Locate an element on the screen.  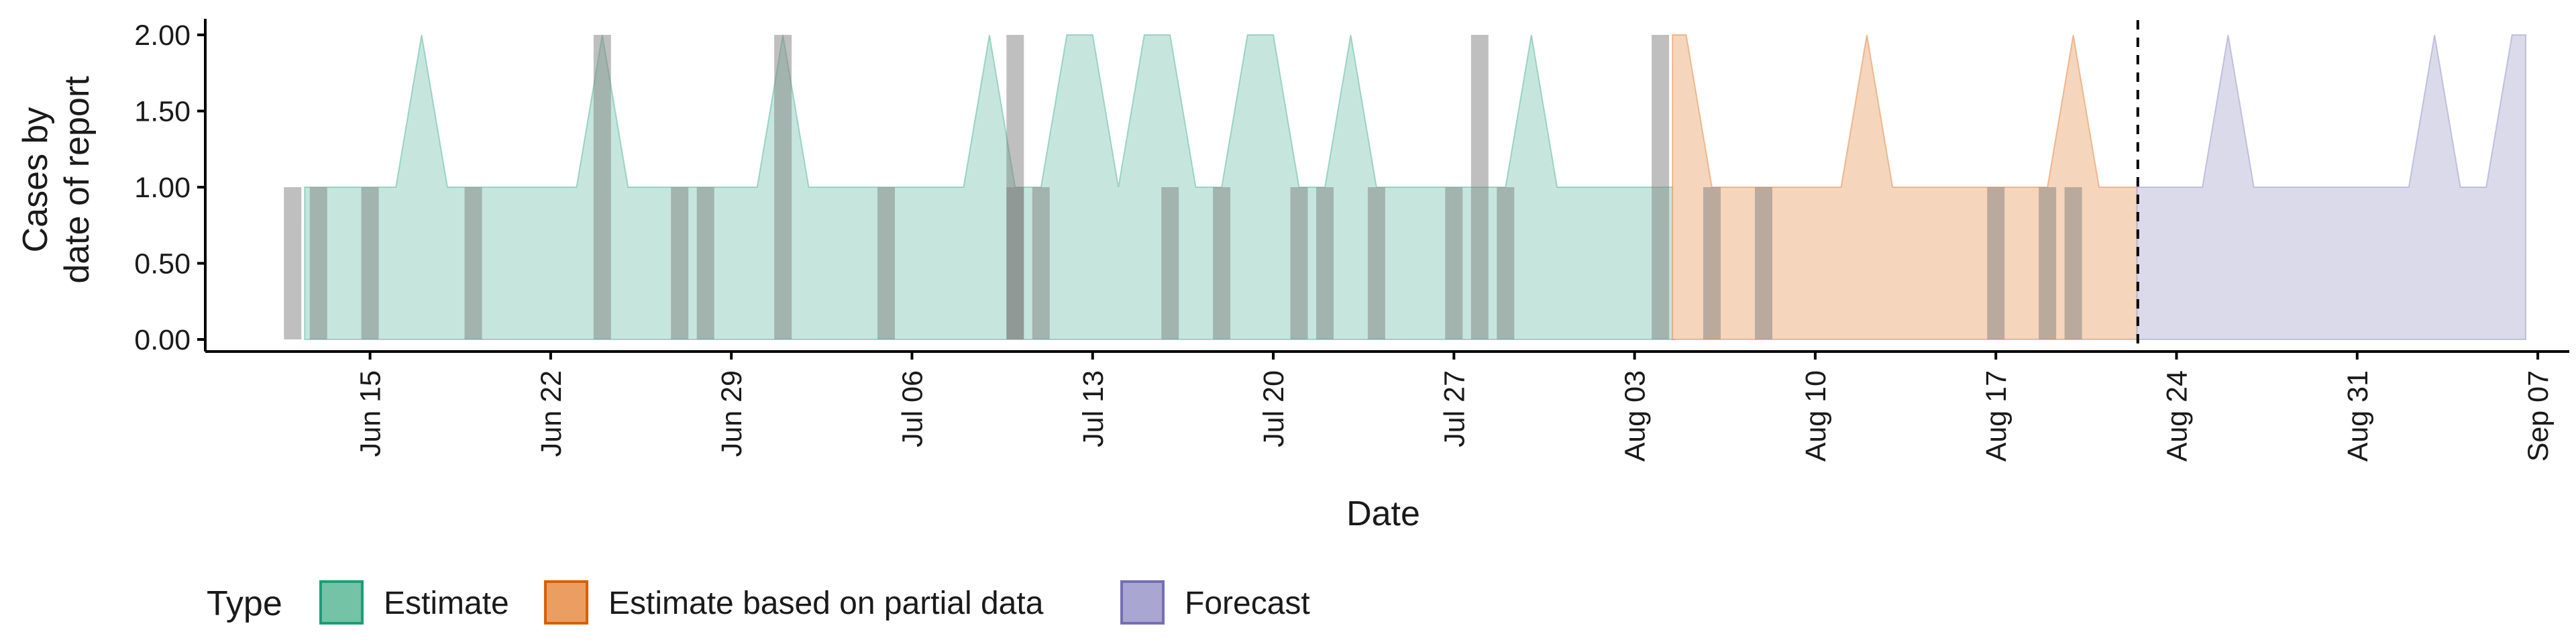
x-tick-label: Jun 15 is located at coordinates (371, 413).